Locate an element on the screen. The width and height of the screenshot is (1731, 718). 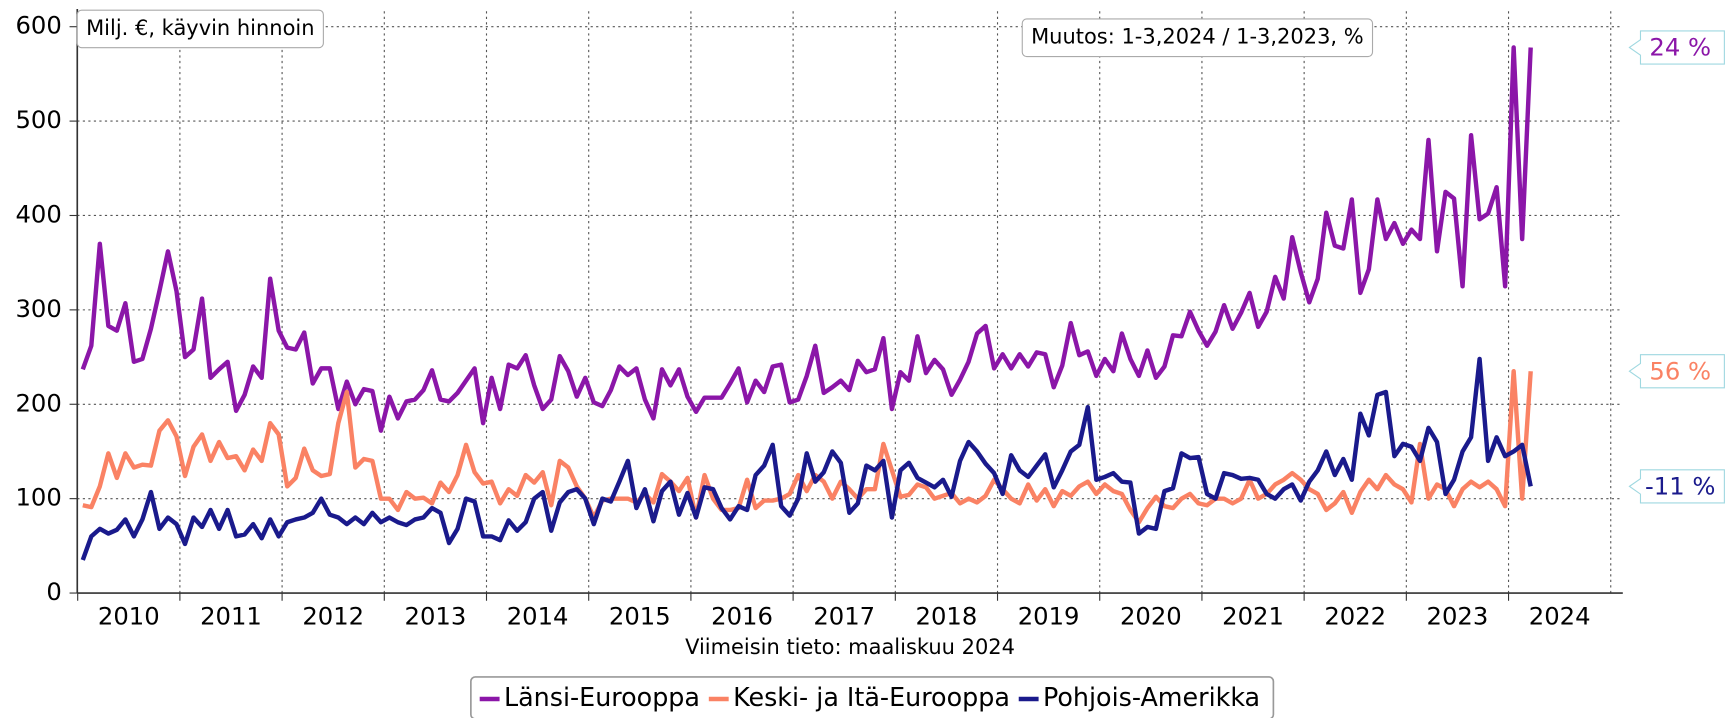
note: Muutos: 1-3,2024 / 1-3,2023, % is located at coordinates (1197, 38).